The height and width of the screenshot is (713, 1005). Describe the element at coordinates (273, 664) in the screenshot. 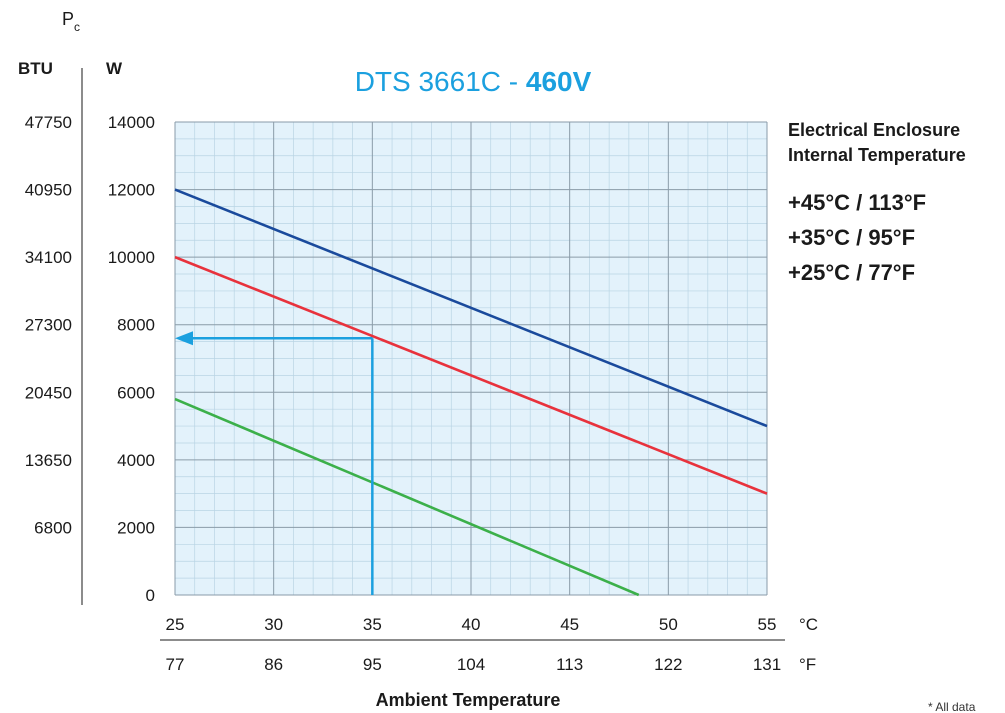

I see `x-tick-f-label: 86` at that location.